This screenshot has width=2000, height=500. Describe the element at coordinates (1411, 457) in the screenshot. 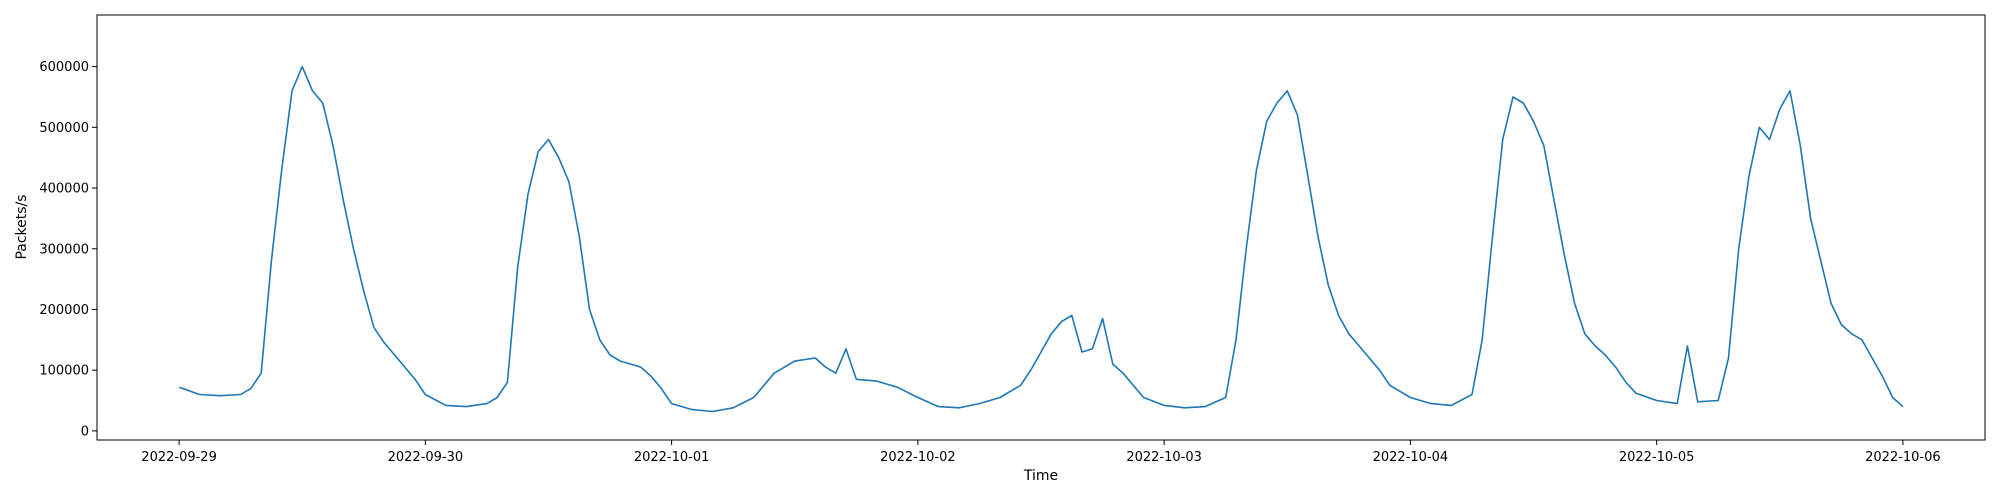

I see `x-tick-label: 2022-10-04` at that location.